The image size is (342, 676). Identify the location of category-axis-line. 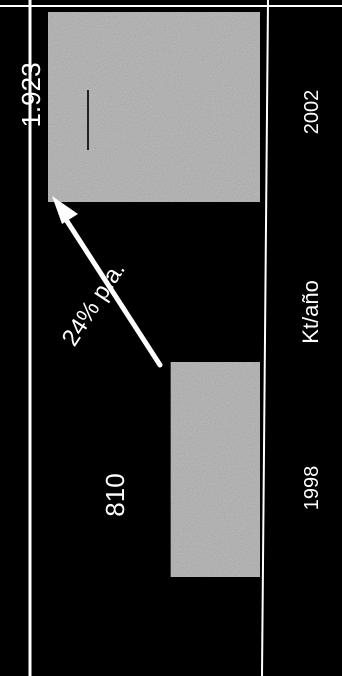
(265, 338).